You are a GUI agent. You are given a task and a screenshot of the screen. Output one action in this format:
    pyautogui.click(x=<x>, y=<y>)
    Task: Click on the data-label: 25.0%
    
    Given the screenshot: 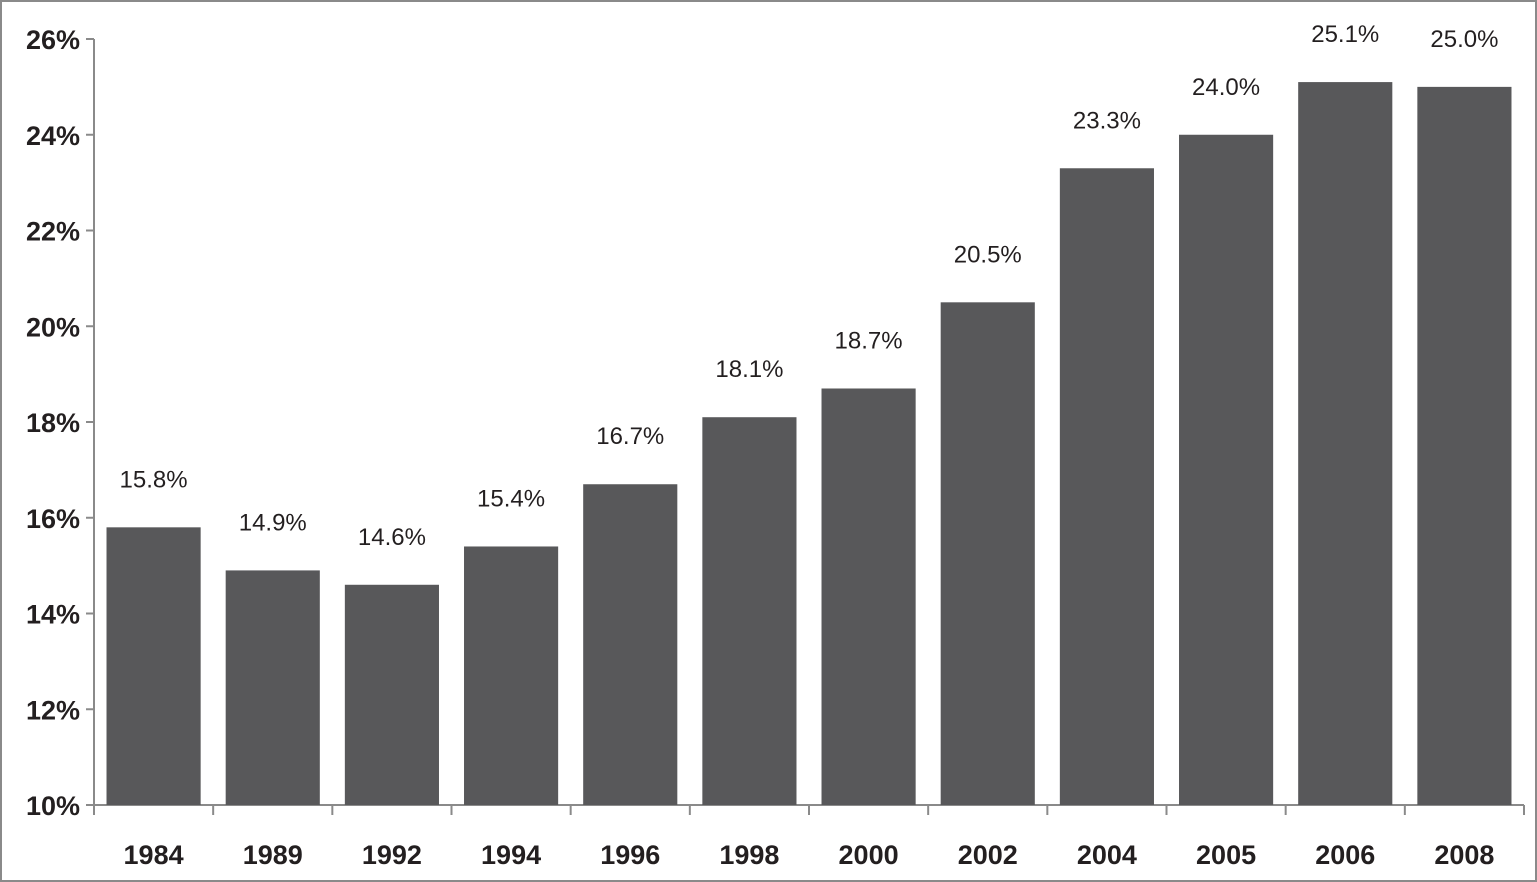 What is the action you would take?
    pyautogui.click(x=1464, y=39)
    